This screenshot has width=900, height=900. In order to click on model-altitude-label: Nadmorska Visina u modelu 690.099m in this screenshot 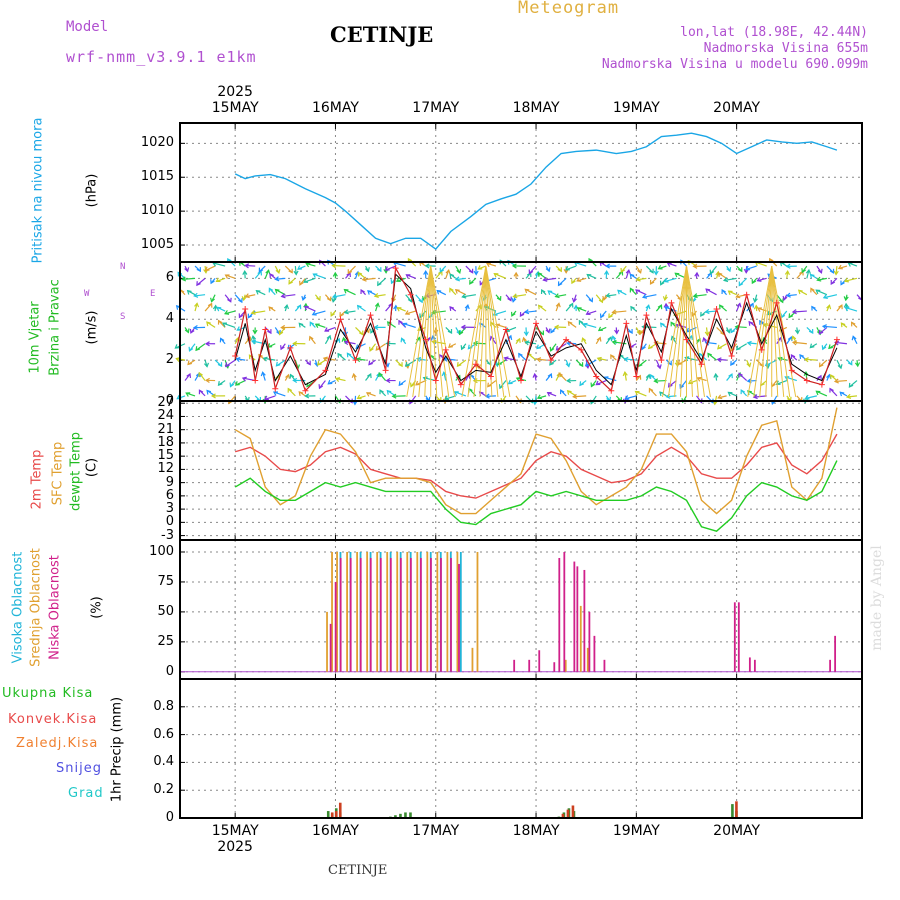, I will do `click(734, 64)`.